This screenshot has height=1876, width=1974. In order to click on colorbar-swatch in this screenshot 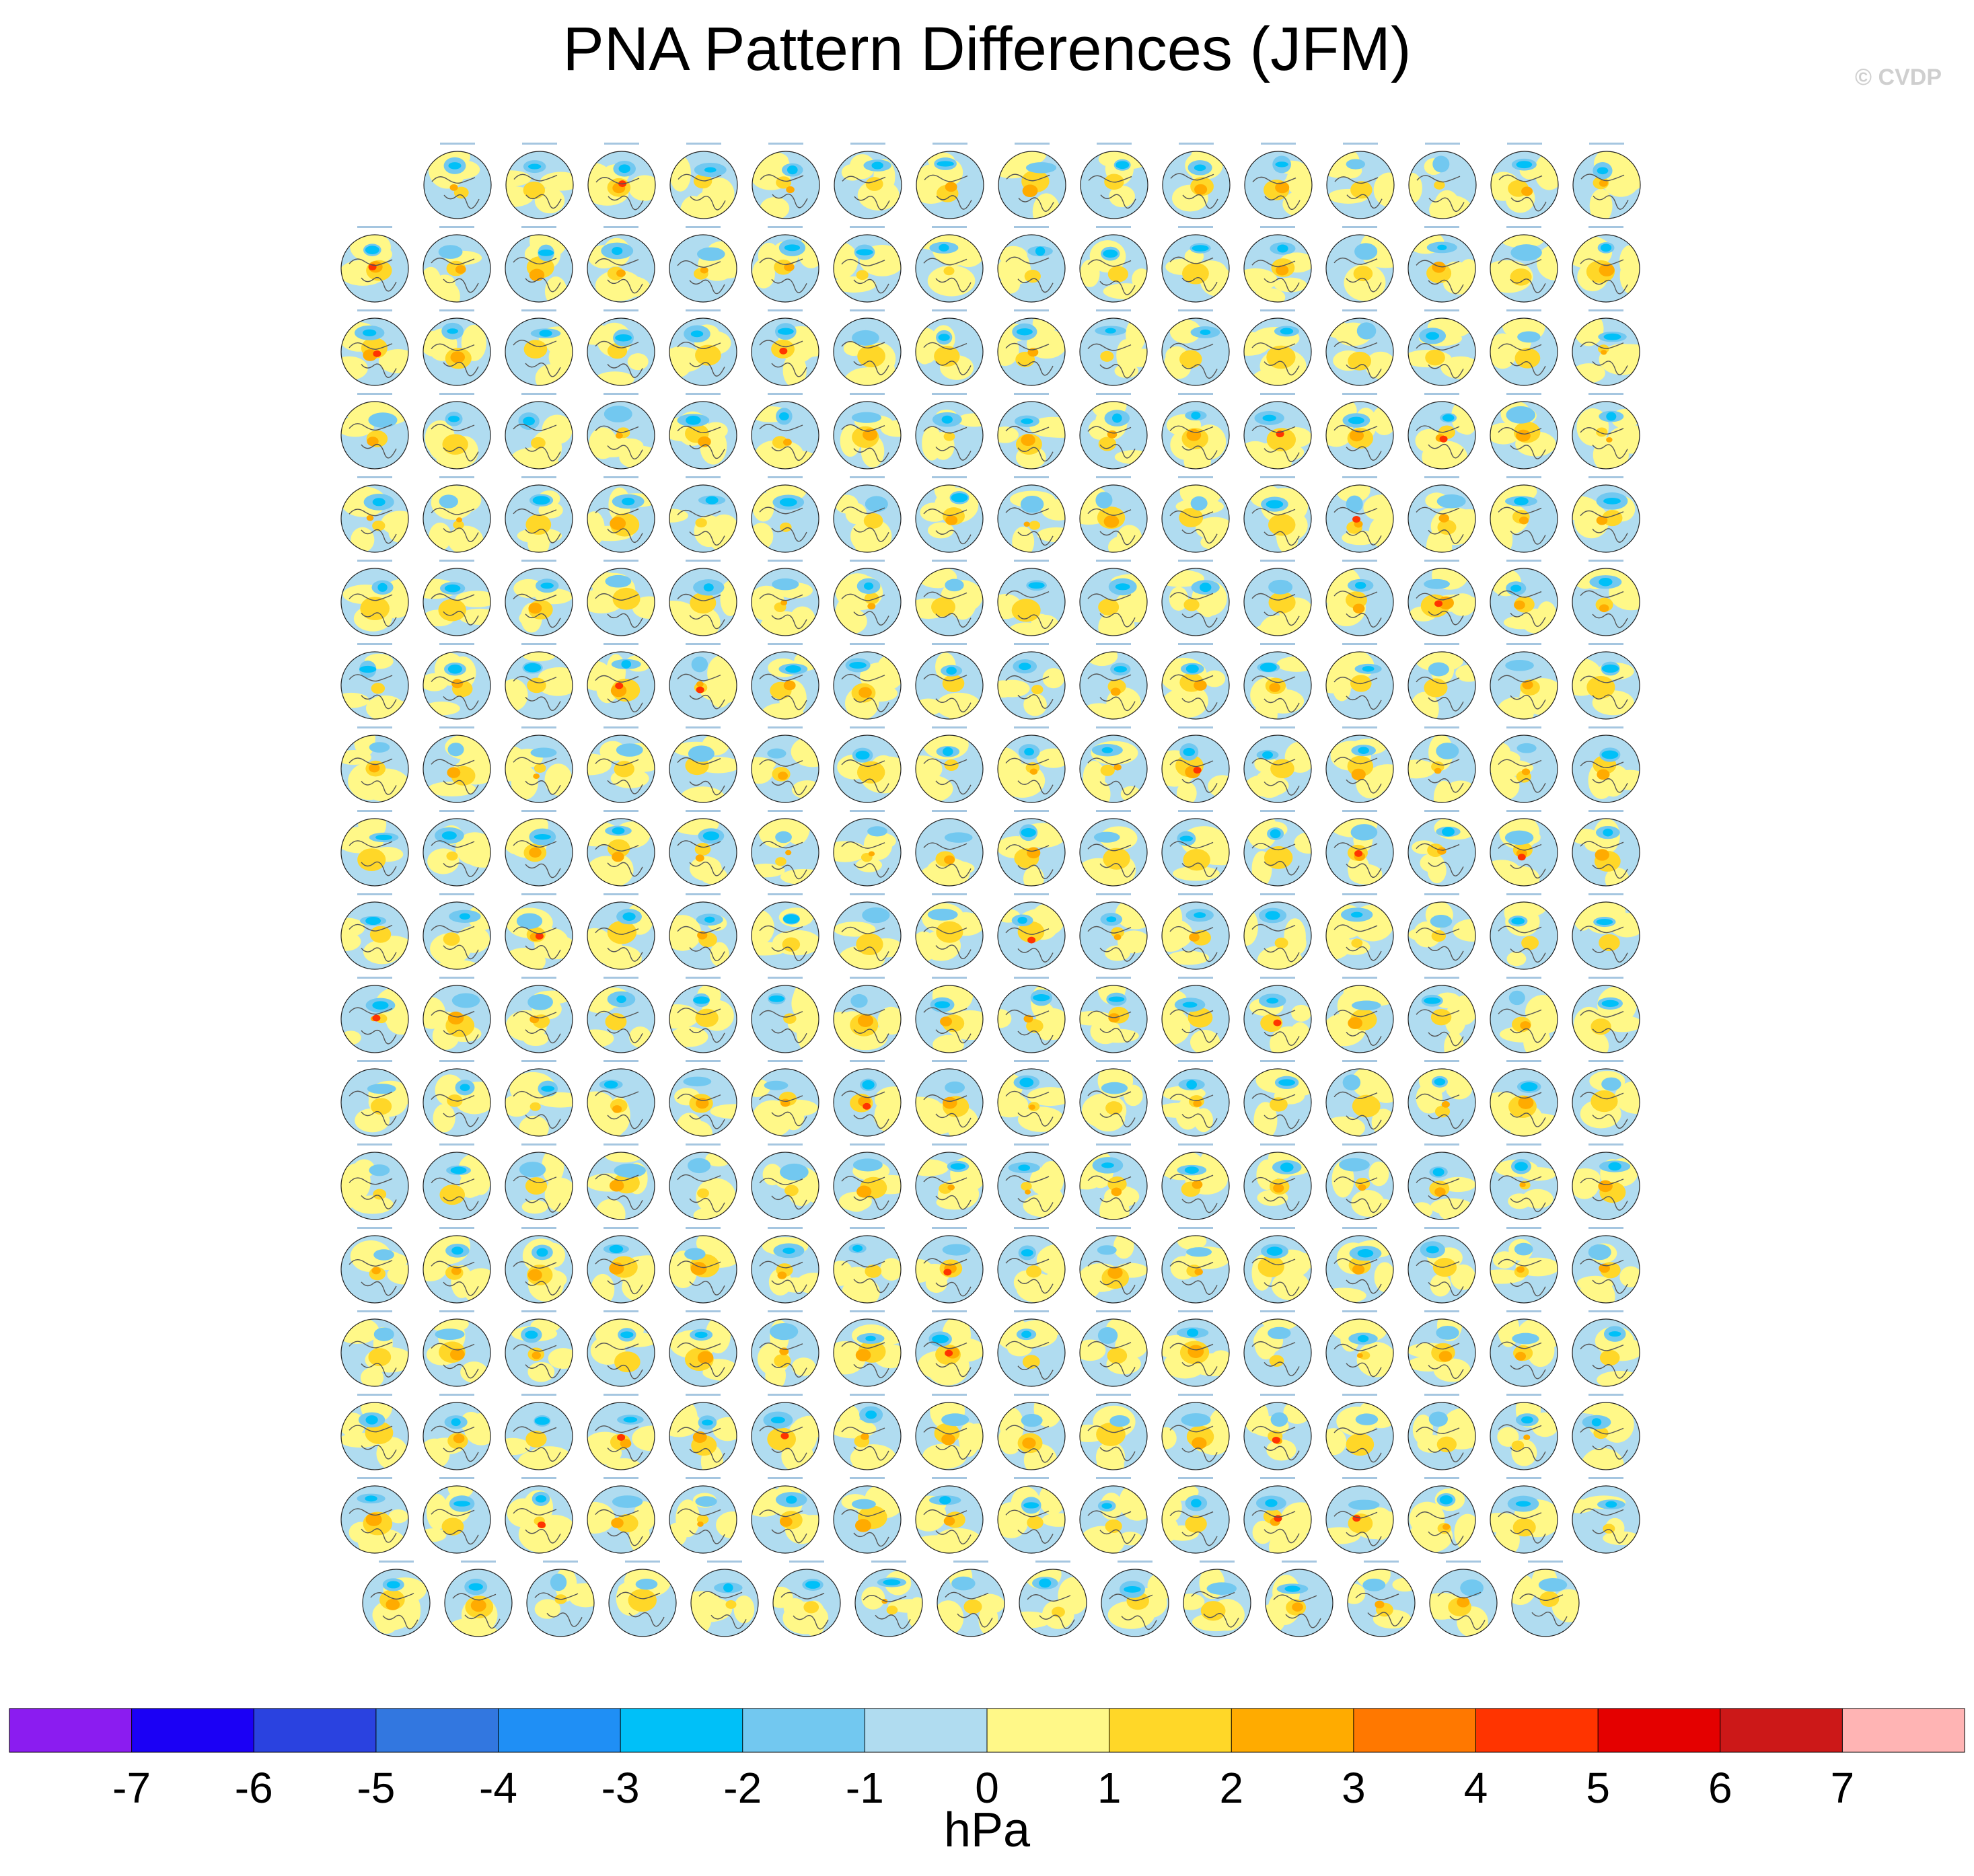, I will do `click(315, 1731)`.